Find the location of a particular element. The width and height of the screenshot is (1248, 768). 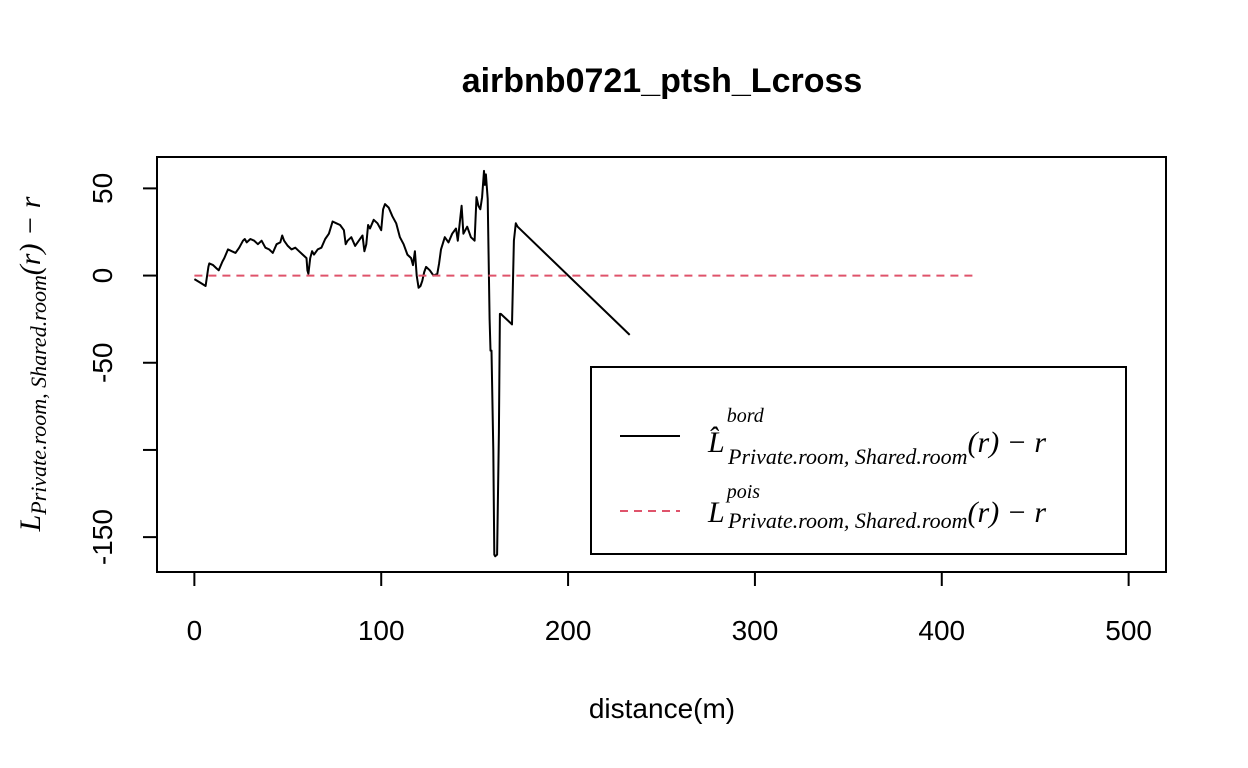

legend-bord-subscript: Private.room, Shared.room is located at coordinates (847, 456).